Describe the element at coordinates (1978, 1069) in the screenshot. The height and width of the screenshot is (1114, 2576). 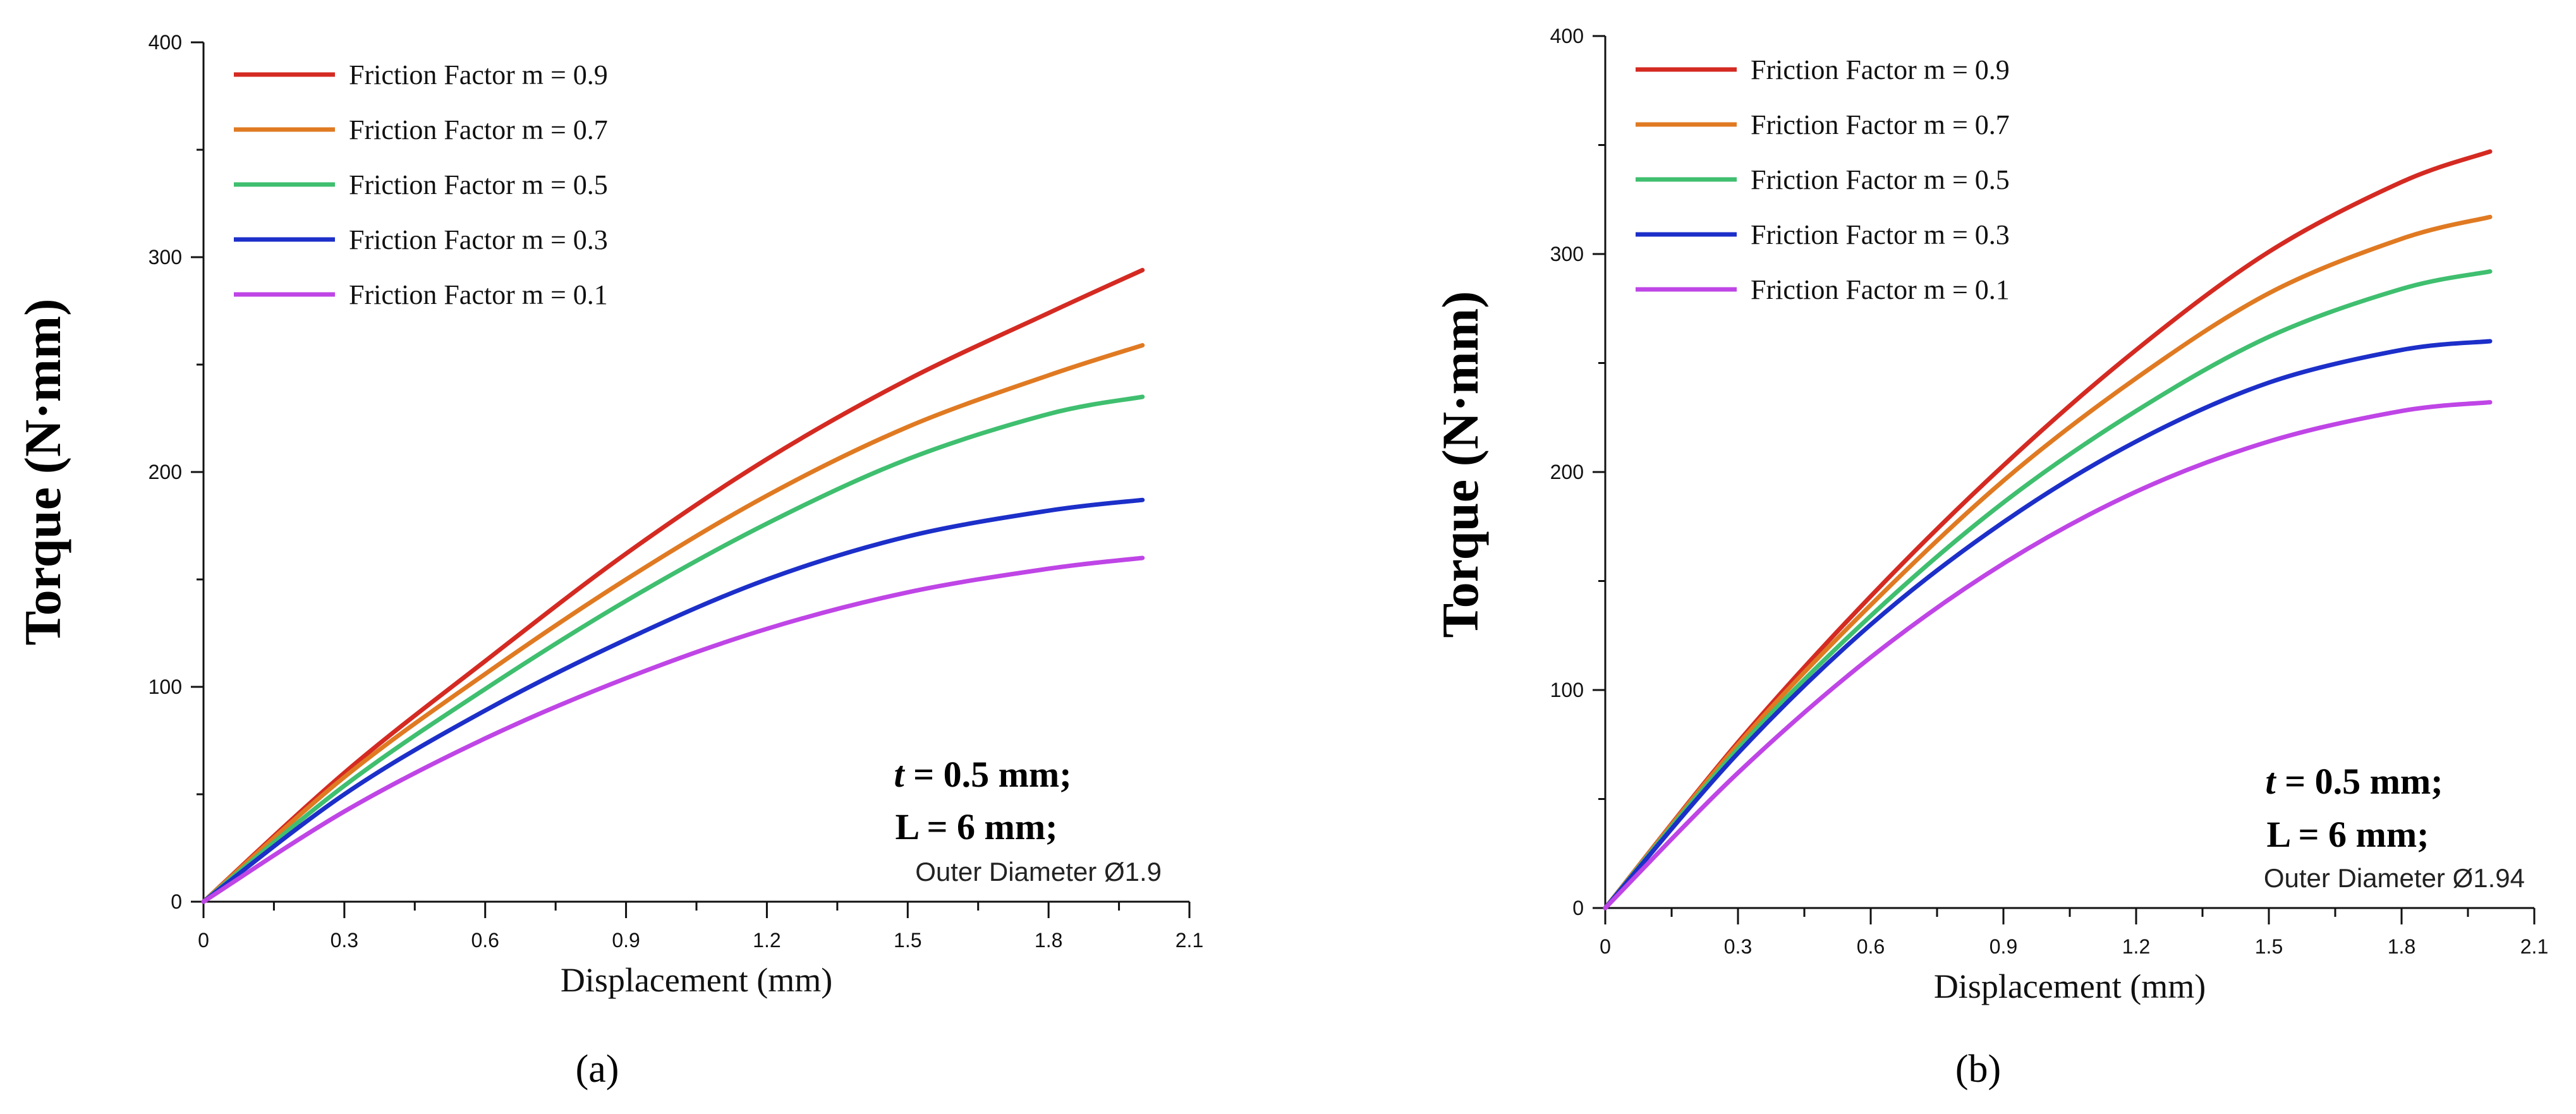
I see `panel-caption: (b)` at that location.